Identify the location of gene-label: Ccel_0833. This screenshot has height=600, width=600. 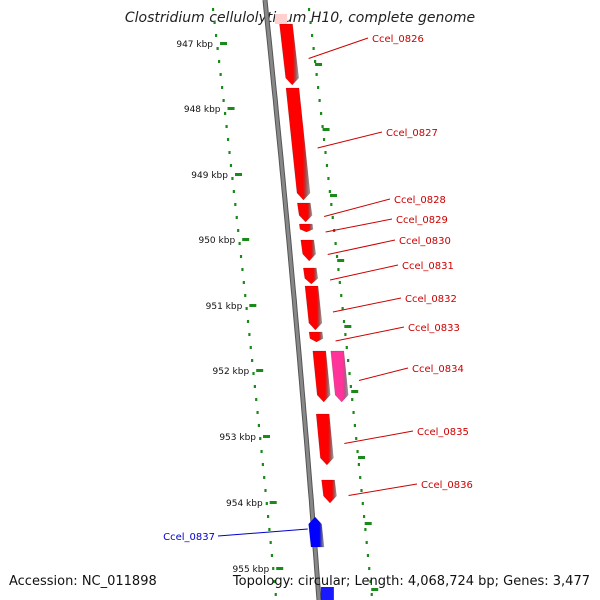
(434, 328).